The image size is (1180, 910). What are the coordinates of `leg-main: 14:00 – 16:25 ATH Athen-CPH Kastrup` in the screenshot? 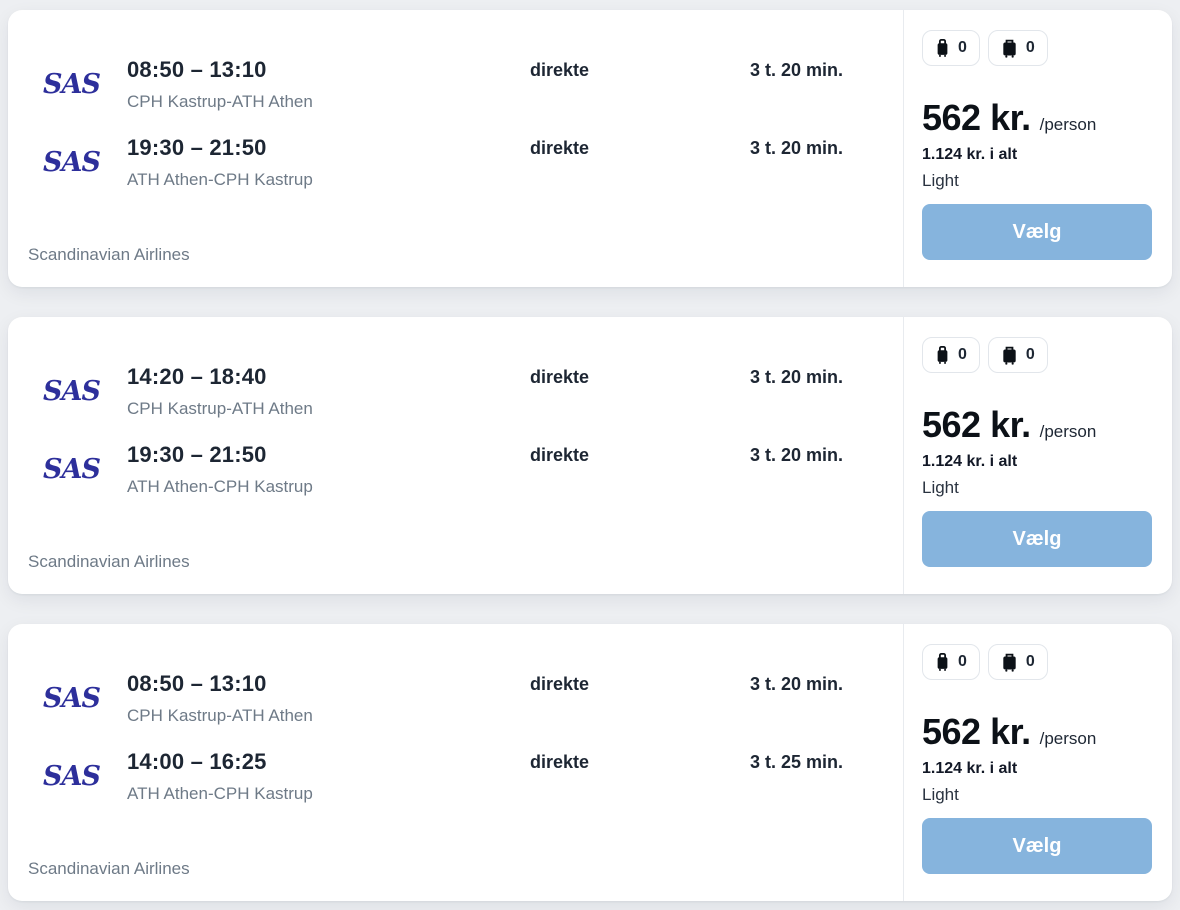 It's located at (327, 777).